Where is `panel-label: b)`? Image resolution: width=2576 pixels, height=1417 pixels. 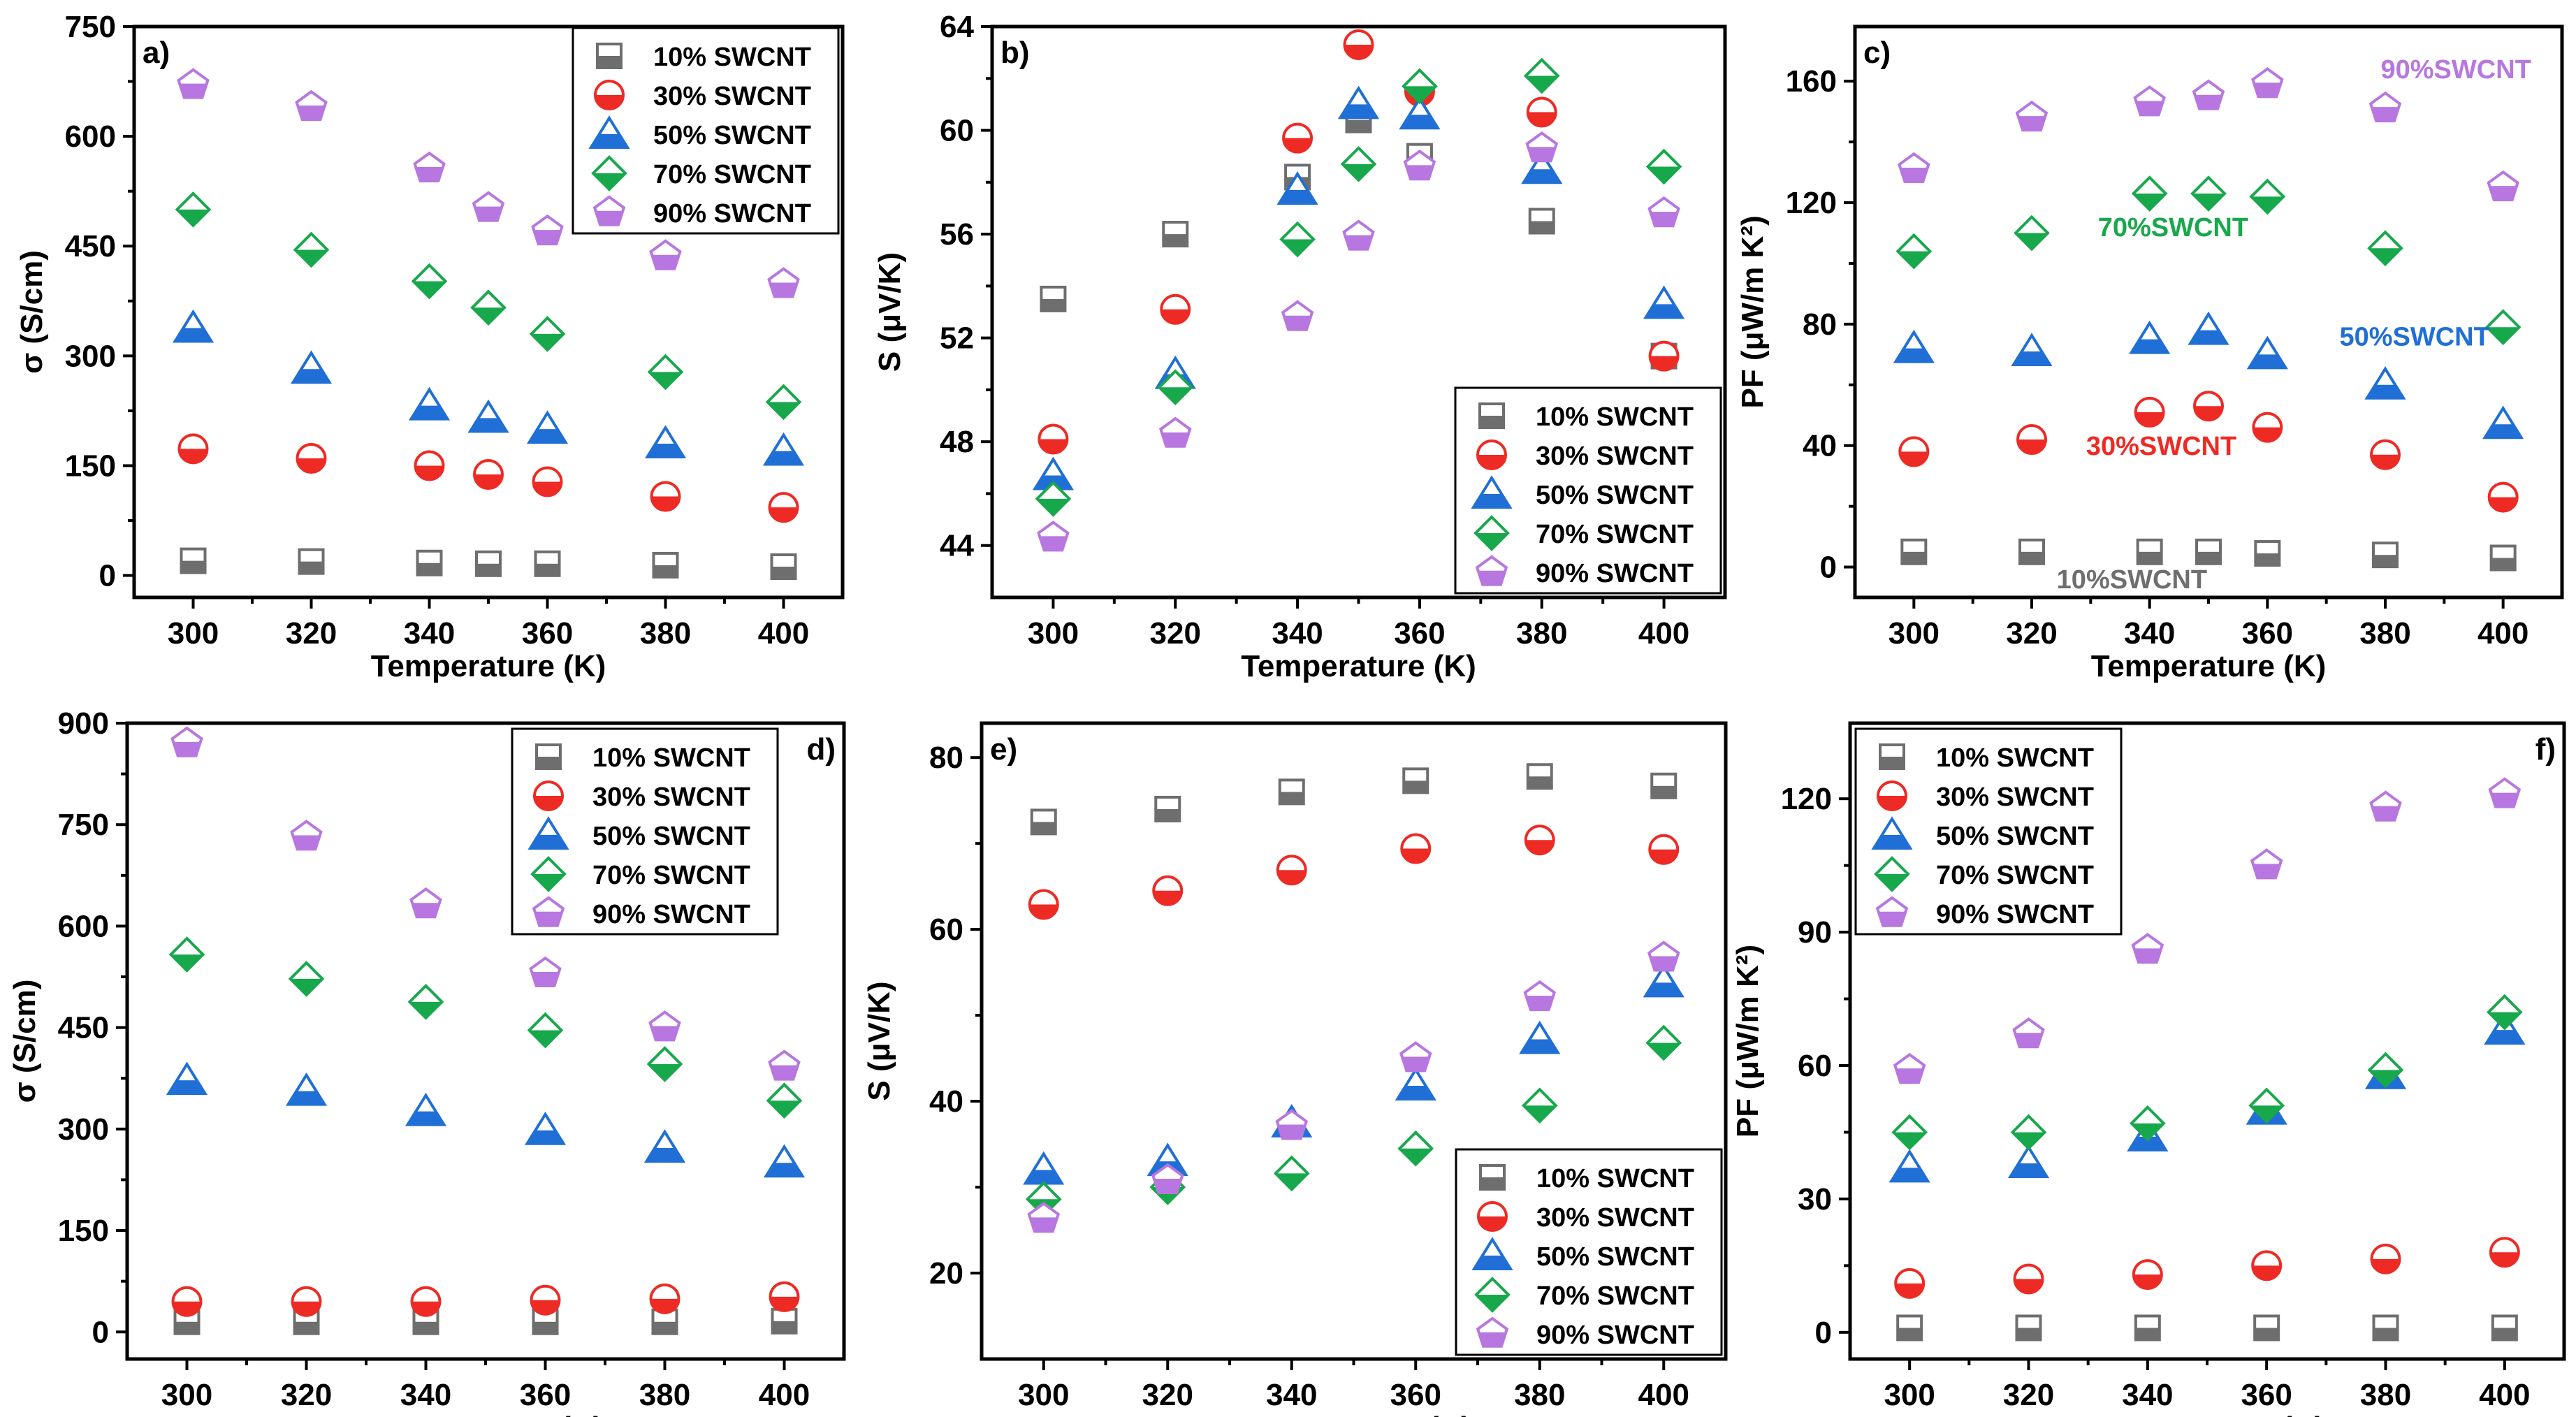
panel-label: b) is located at coordinates (1015, 53).